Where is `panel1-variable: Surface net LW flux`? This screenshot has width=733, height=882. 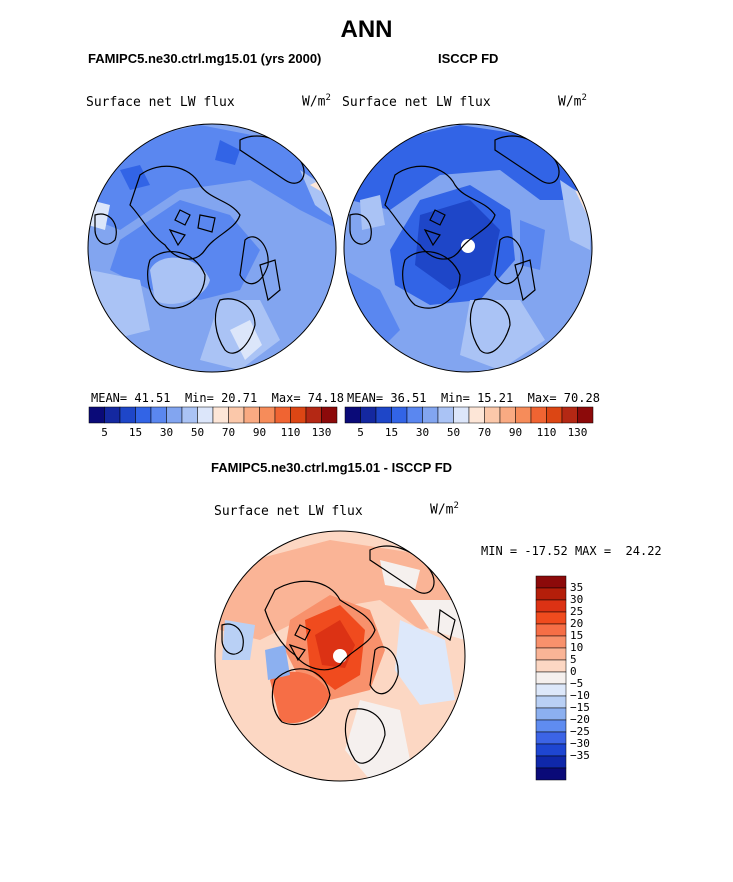
panel1-variable: Surface net LW flux is located at coordinates (160, 102).